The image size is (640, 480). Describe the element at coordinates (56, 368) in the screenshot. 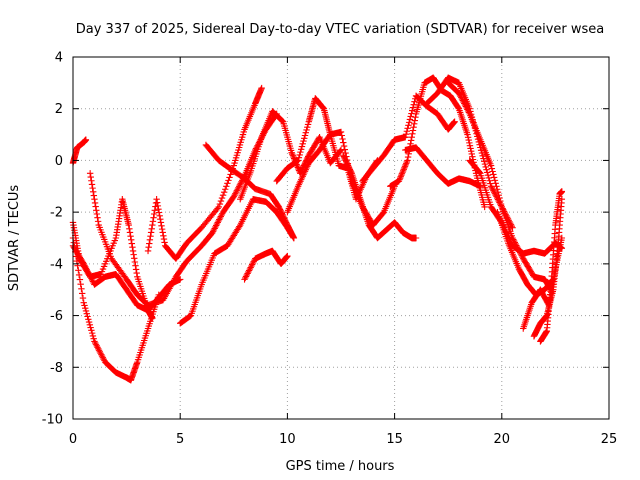

I see `y-tick-label: -8` at that location.